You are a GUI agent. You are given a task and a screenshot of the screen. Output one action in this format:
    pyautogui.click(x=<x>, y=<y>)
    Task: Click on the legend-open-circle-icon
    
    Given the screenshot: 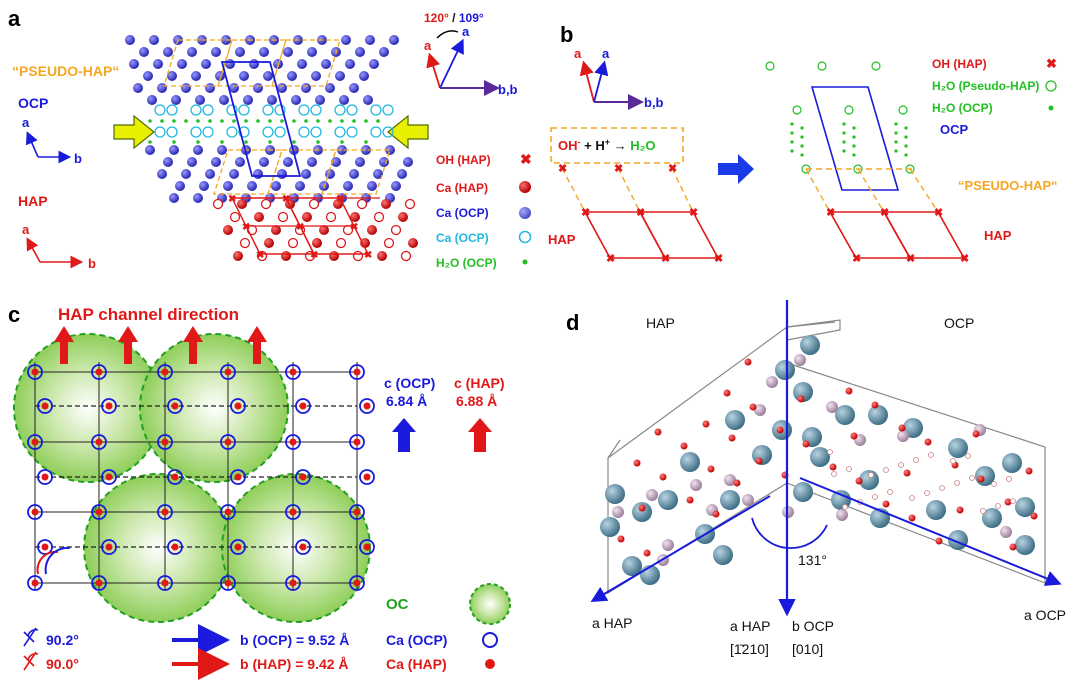 What is the action you would take?
    pyautogui.click(x=525, y=237)
    